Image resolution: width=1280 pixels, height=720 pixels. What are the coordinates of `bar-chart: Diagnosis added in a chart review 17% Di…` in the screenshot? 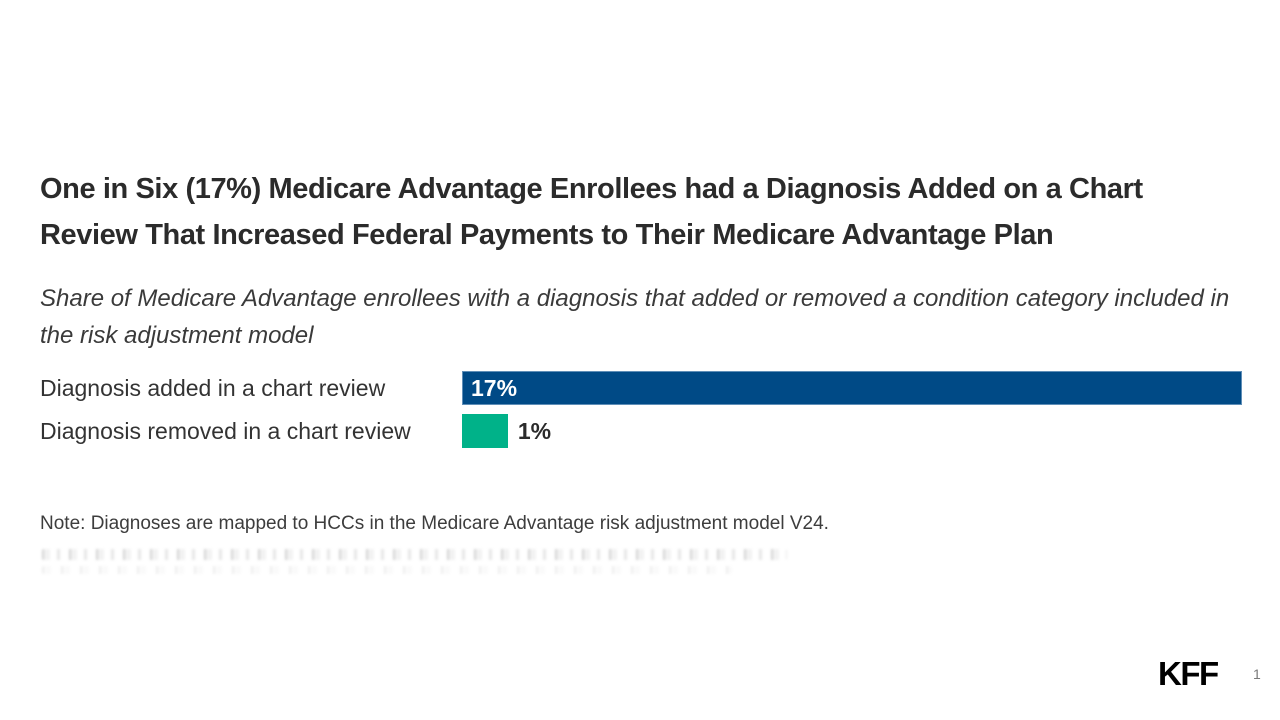 It's located at (641, 414).